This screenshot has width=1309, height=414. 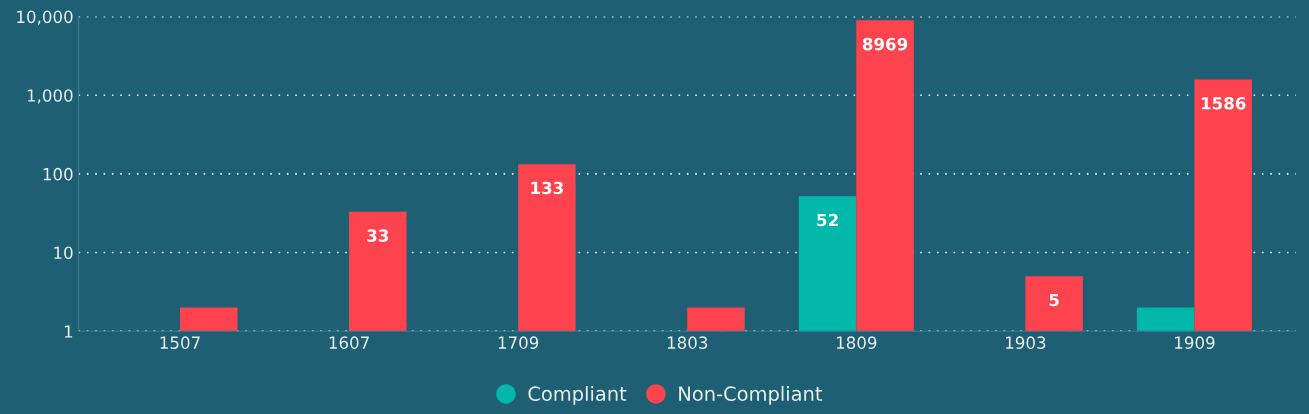 What do you see at coordinates (58, 174) in the screenshot?
I see `y-tick-label: 100` at bounding box center [58, 174].